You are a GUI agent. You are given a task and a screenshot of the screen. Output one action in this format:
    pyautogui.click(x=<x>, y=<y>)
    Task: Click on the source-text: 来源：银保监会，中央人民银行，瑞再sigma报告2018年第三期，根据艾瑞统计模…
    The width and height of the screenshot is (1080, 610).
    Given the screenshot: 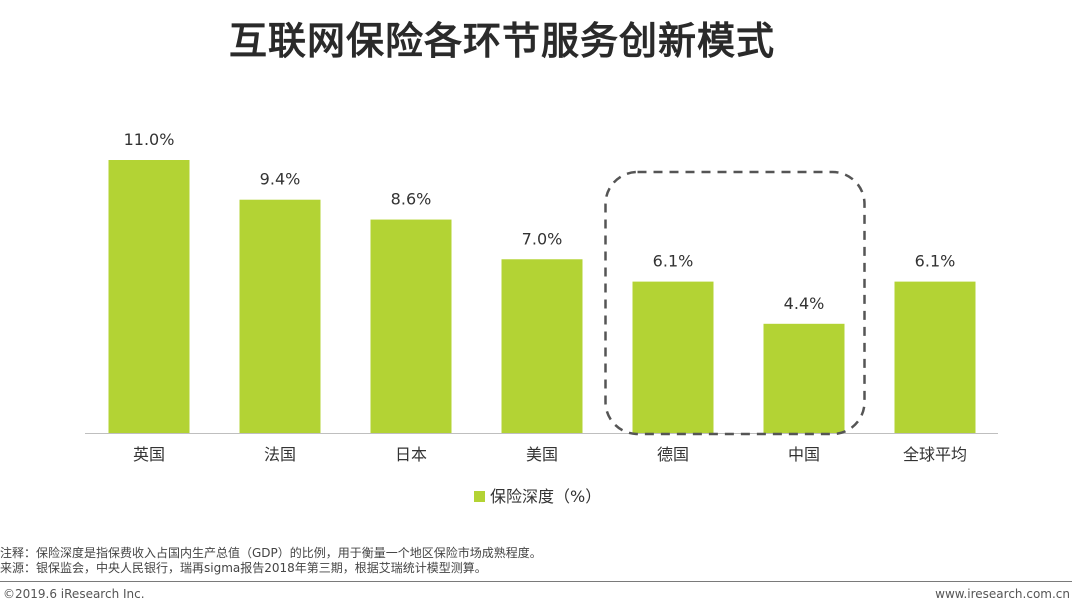 What is the action you would take?
    pyautogui.click(x=243, y=568)
    